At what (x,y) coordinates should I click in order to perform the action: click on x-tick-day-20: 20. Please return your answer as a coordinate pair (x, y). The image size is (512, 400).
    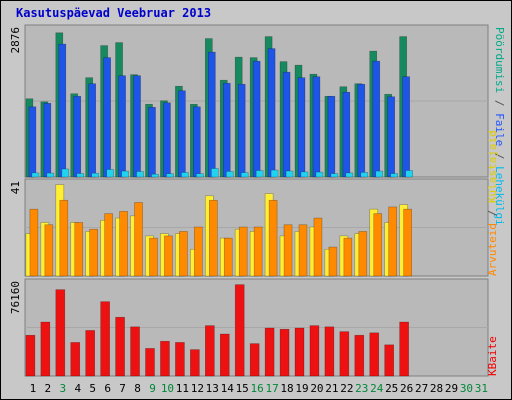
    Looking at the image, I should click on (316, 388).